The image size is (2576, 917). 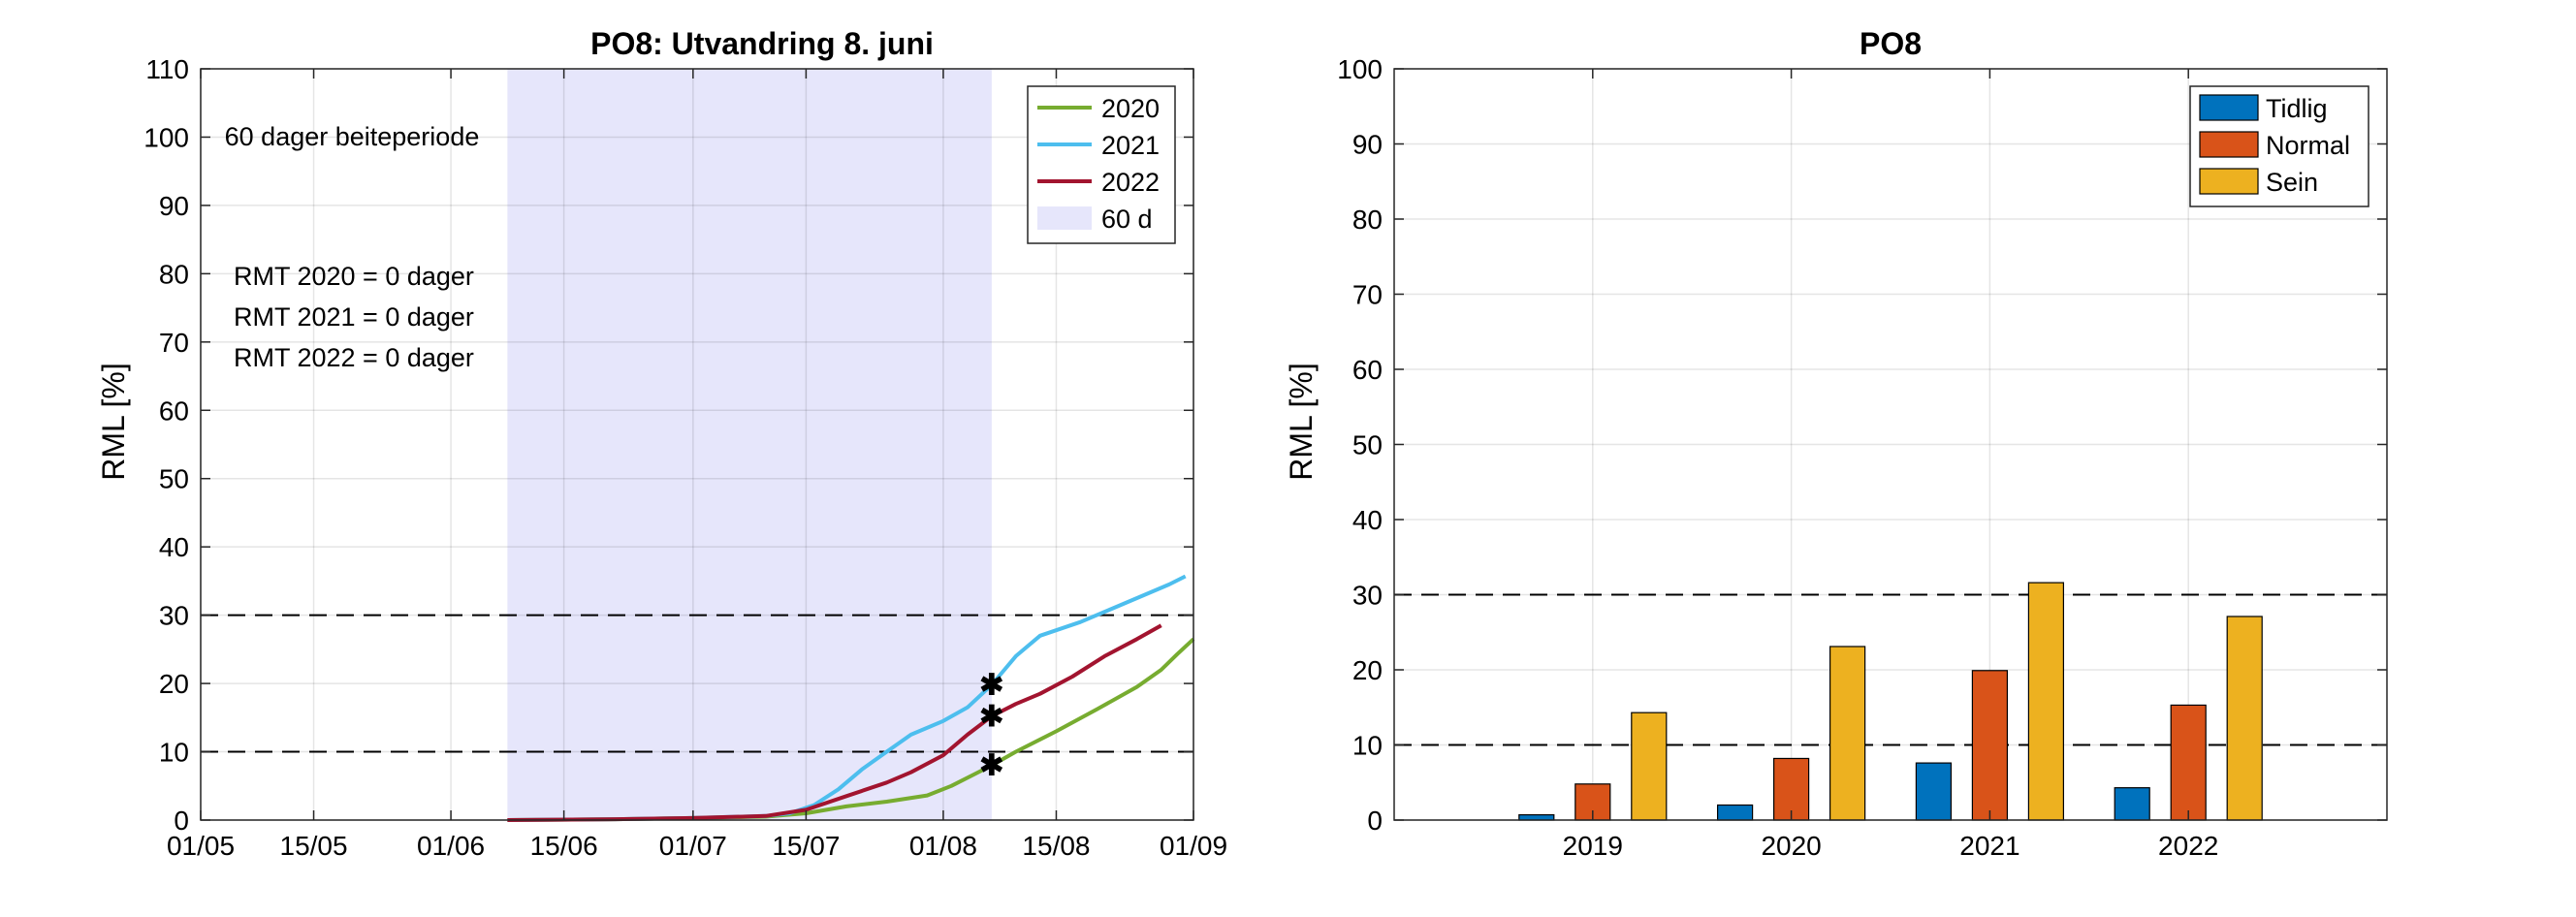 I want to click on bar-sein-2022, so click(x=2244, y=719).